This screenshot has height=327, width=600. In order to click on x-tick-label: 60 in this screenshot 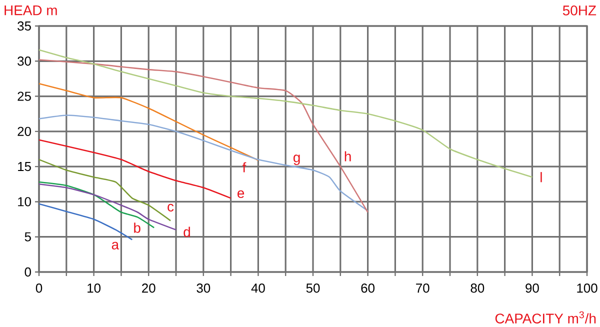, I will do `click(368, 288)`.